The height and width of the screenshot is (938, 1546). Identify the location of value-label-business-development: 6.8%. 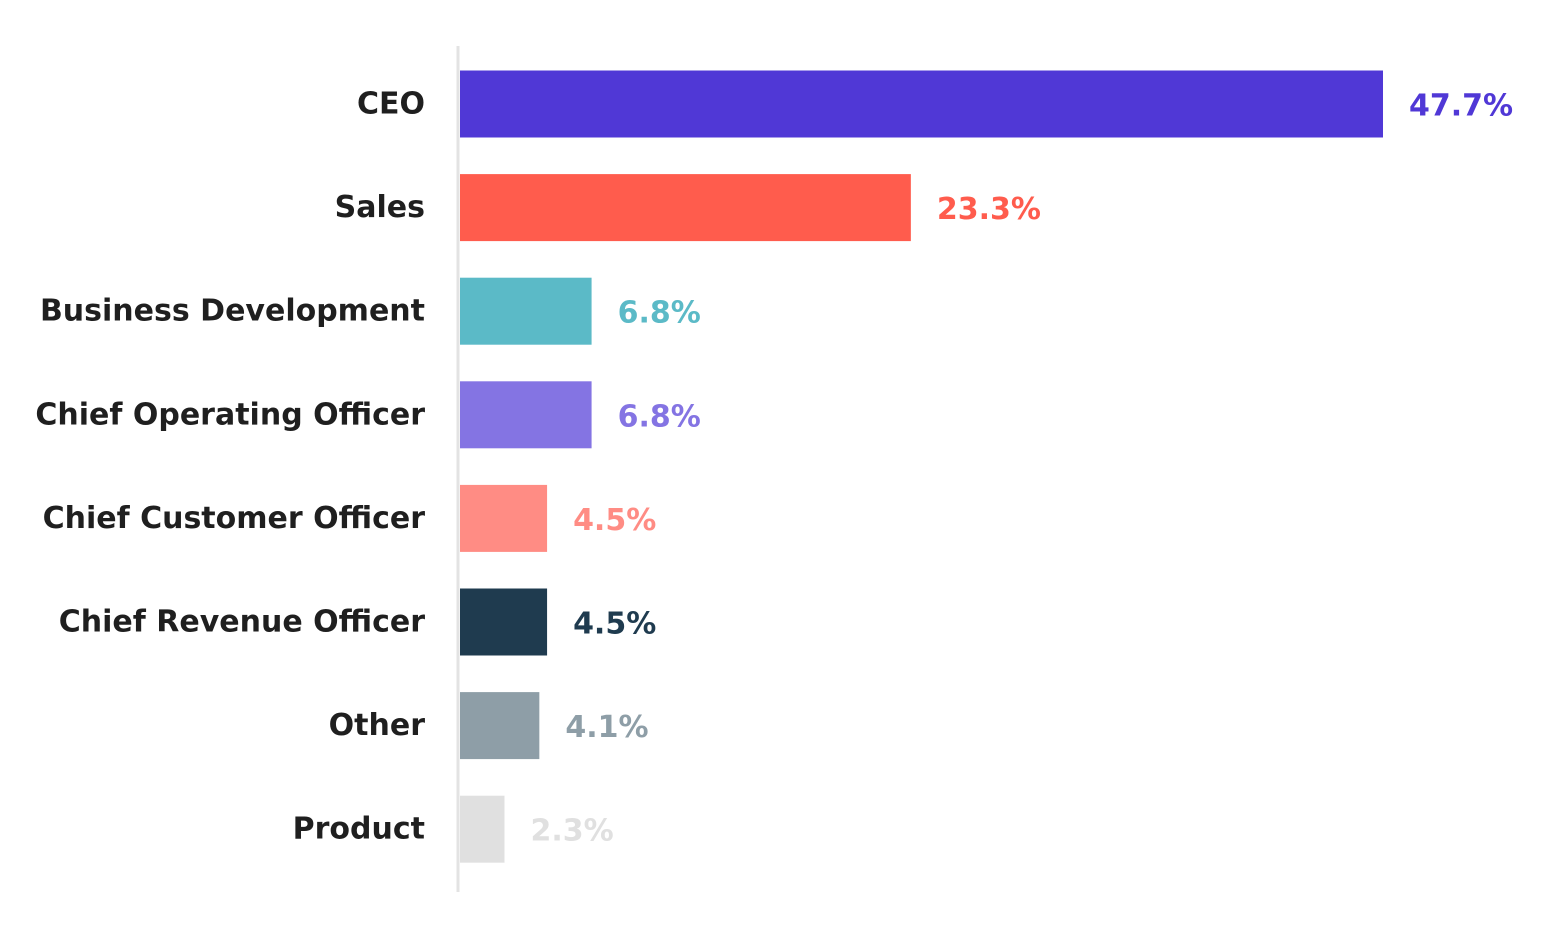
(659, 313).